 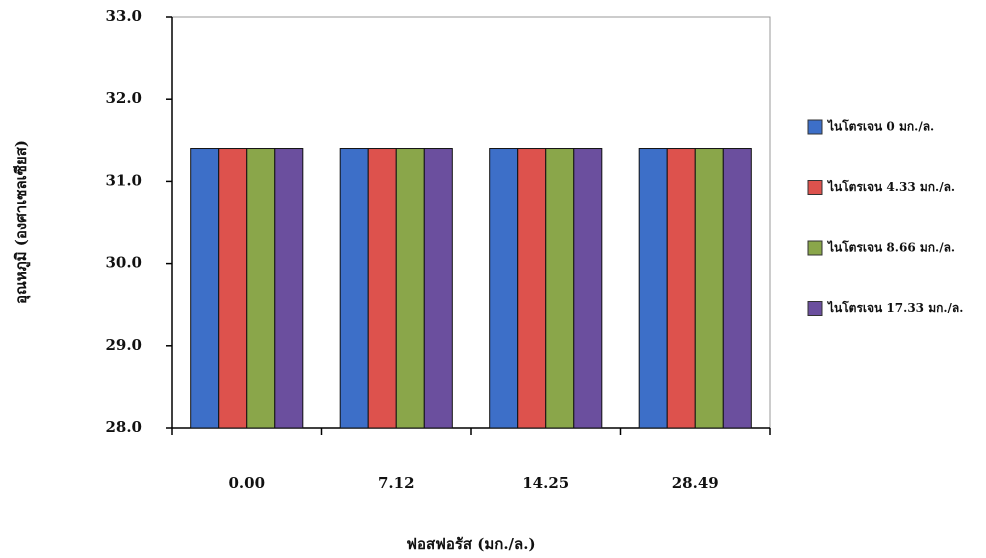 I want to click on legend-label: ไนโตรเจน 4.33 มก./ล., so click(x=890, y=186).